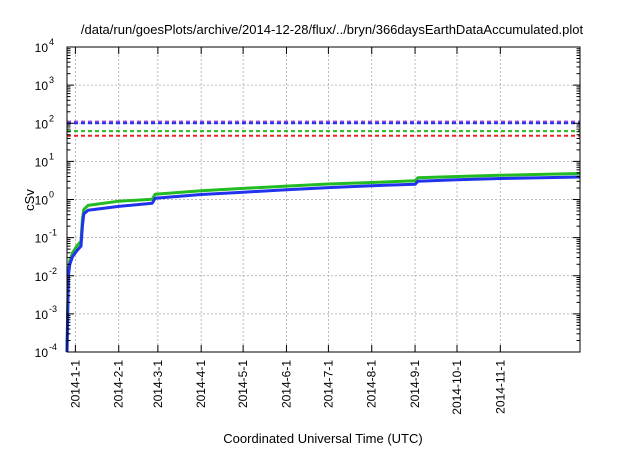 This screenshot has height=453, width=640. What do you see at coordinates (51, 42) in the screenshot?
I see `y-tick-exponent: 4` at bounding box center [51, 42].